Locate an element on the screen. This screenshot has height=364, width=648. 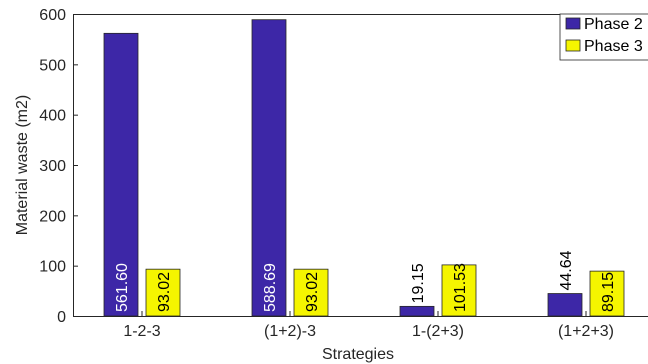
data-label: 561.60 is located at coordinates (122, 287).